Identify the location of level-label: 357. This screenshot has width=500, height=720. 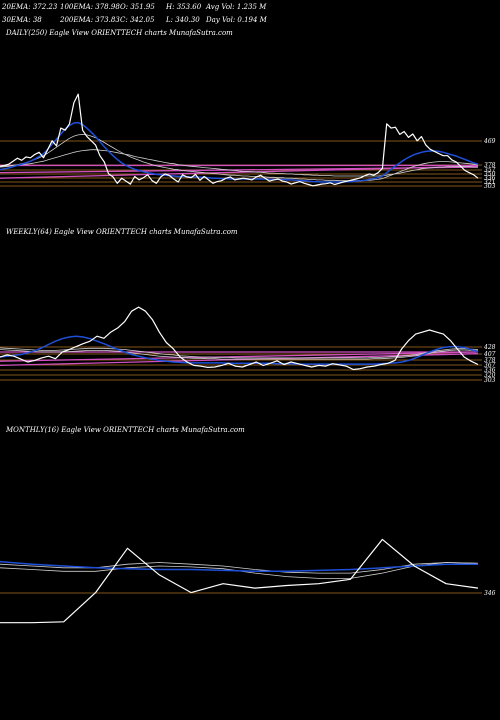
(490, 170).